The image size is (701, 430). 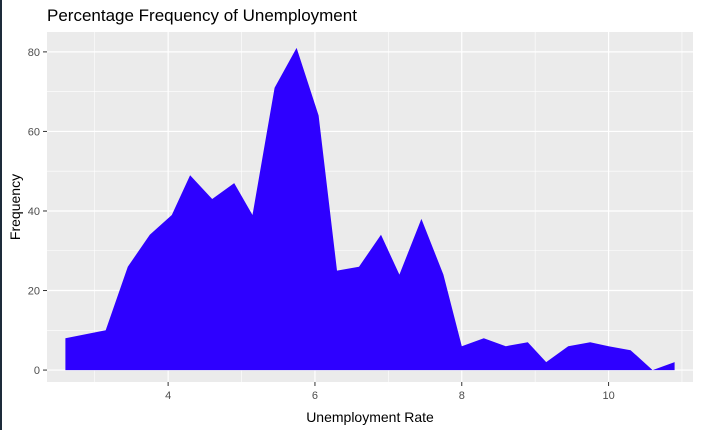 I want to click on x-axis-title: Unemployment Rate, so click(x=370, y=417).